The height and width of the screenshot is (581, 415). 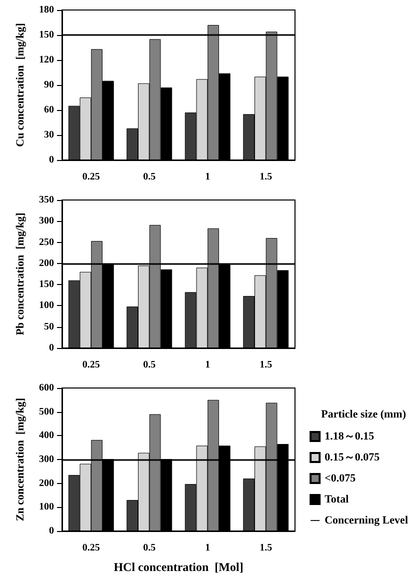 What do you see at coordinates (20, 85) in the screenshot?
I see `y-axis-title: Cu concentration [mg/kg]` at bounding box center [20, 85].